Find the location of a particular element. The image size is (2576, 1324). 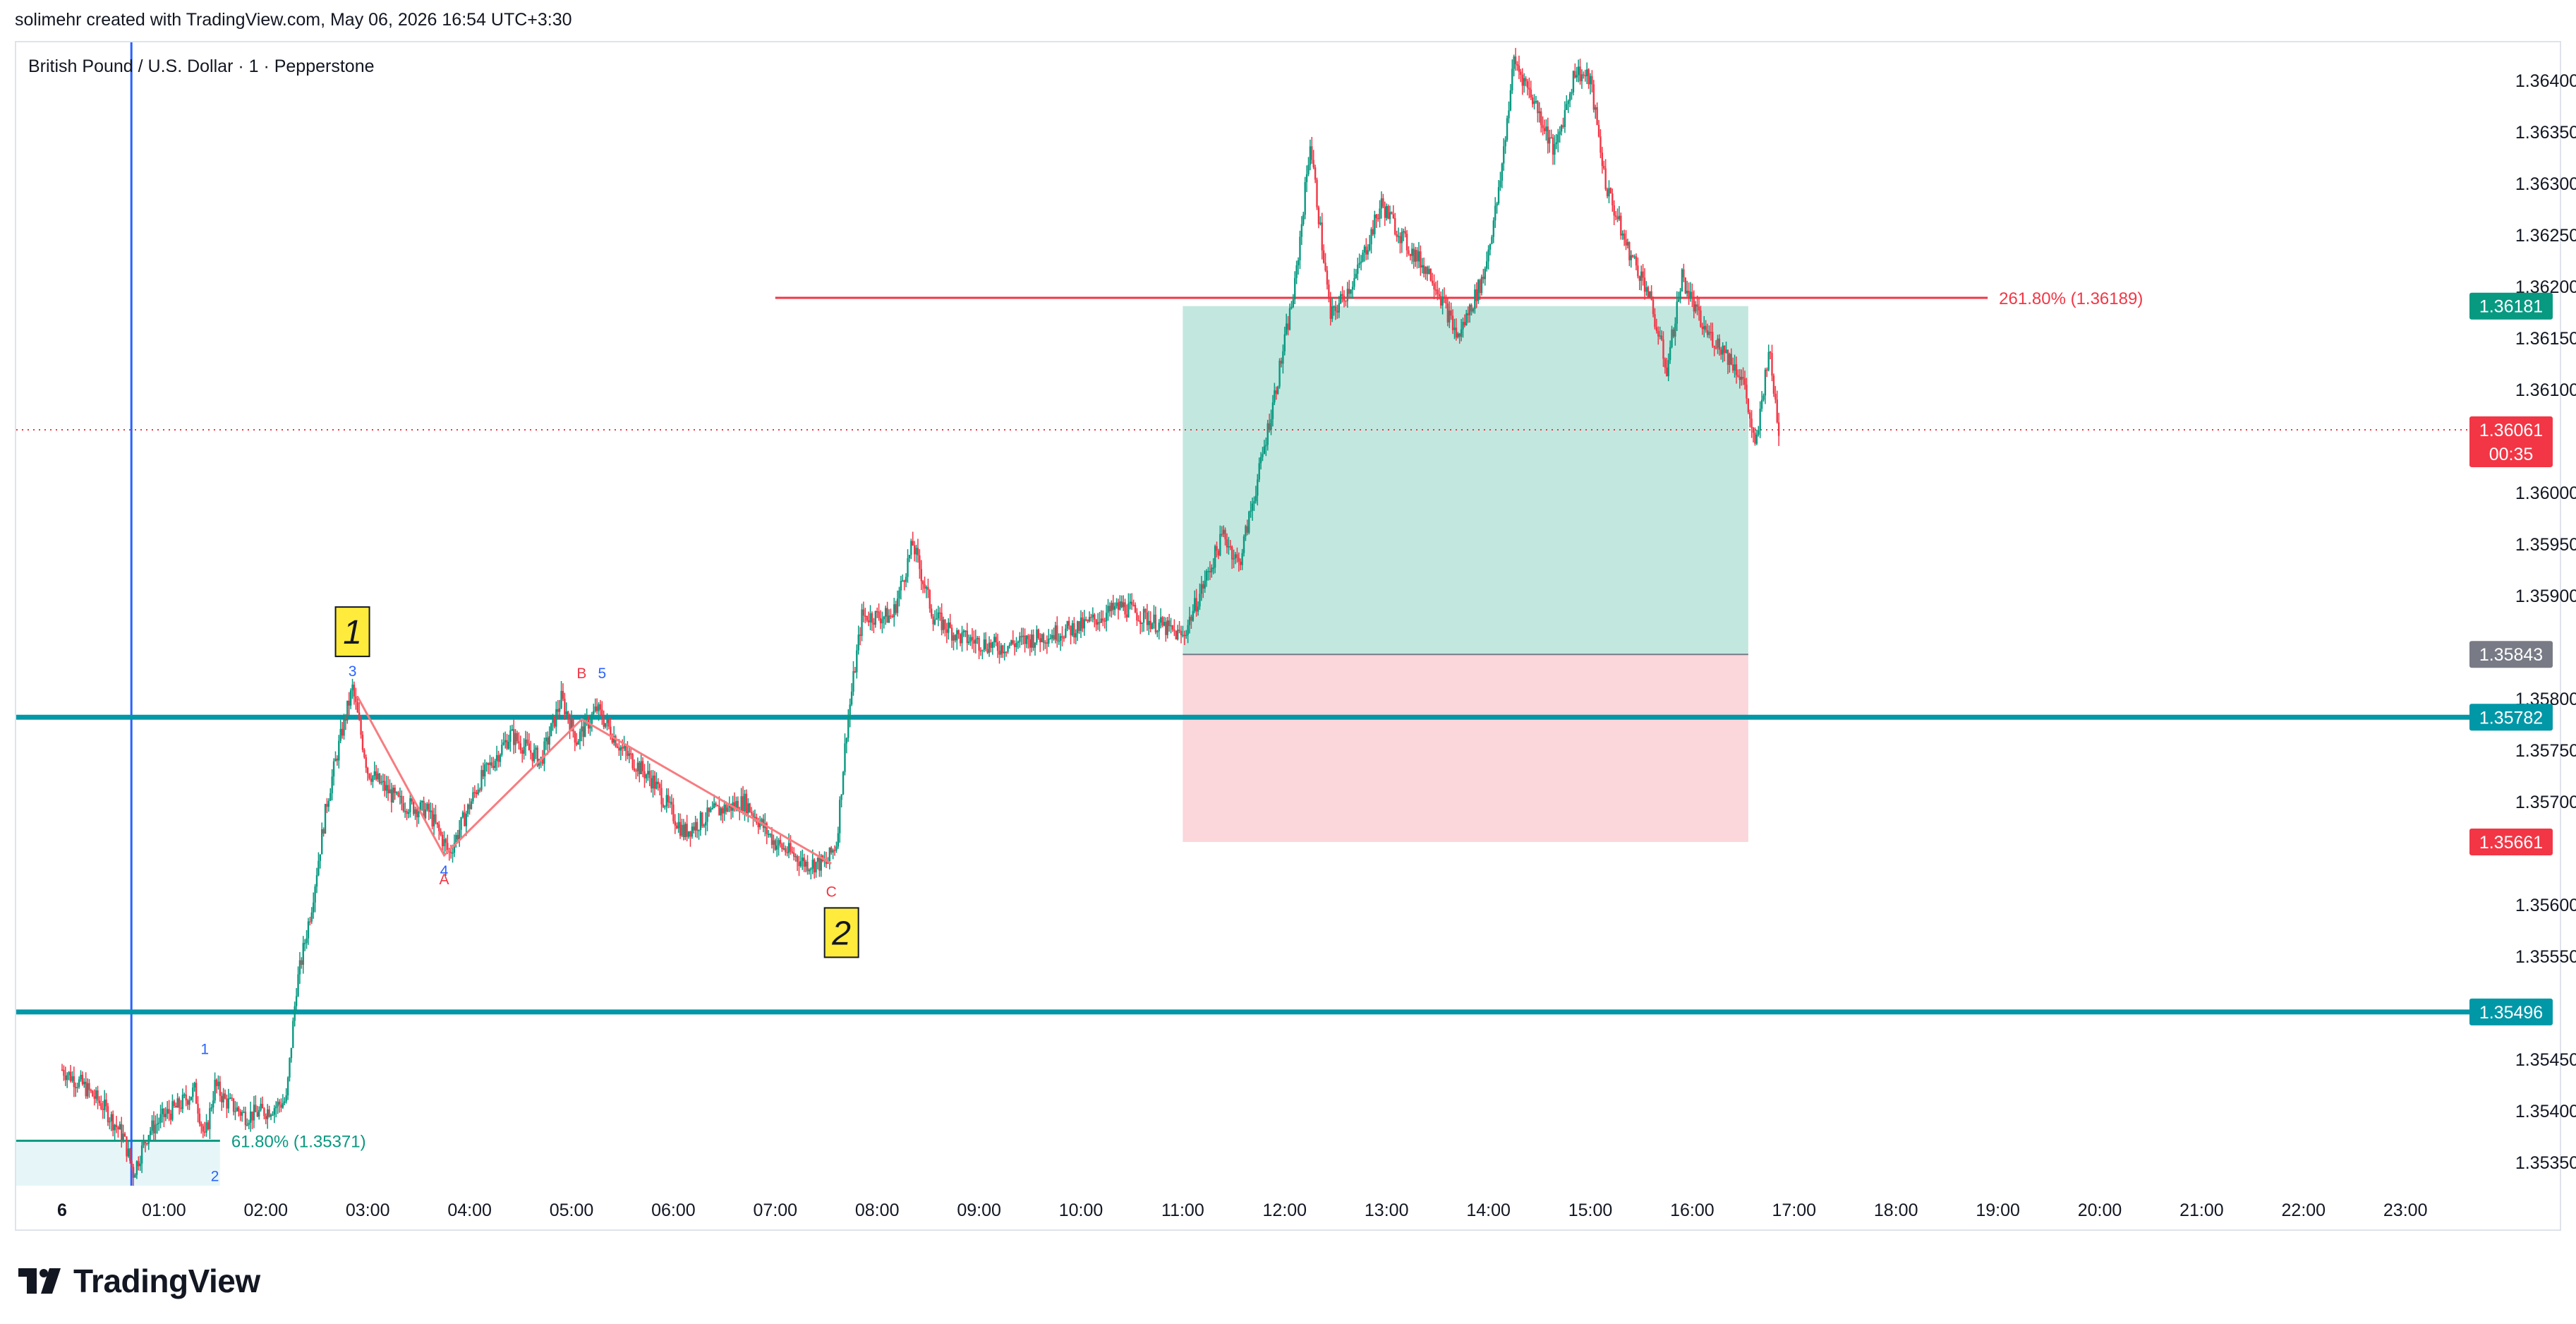

tradingview-logo: TradingView is located at coordinates (139, 1281).